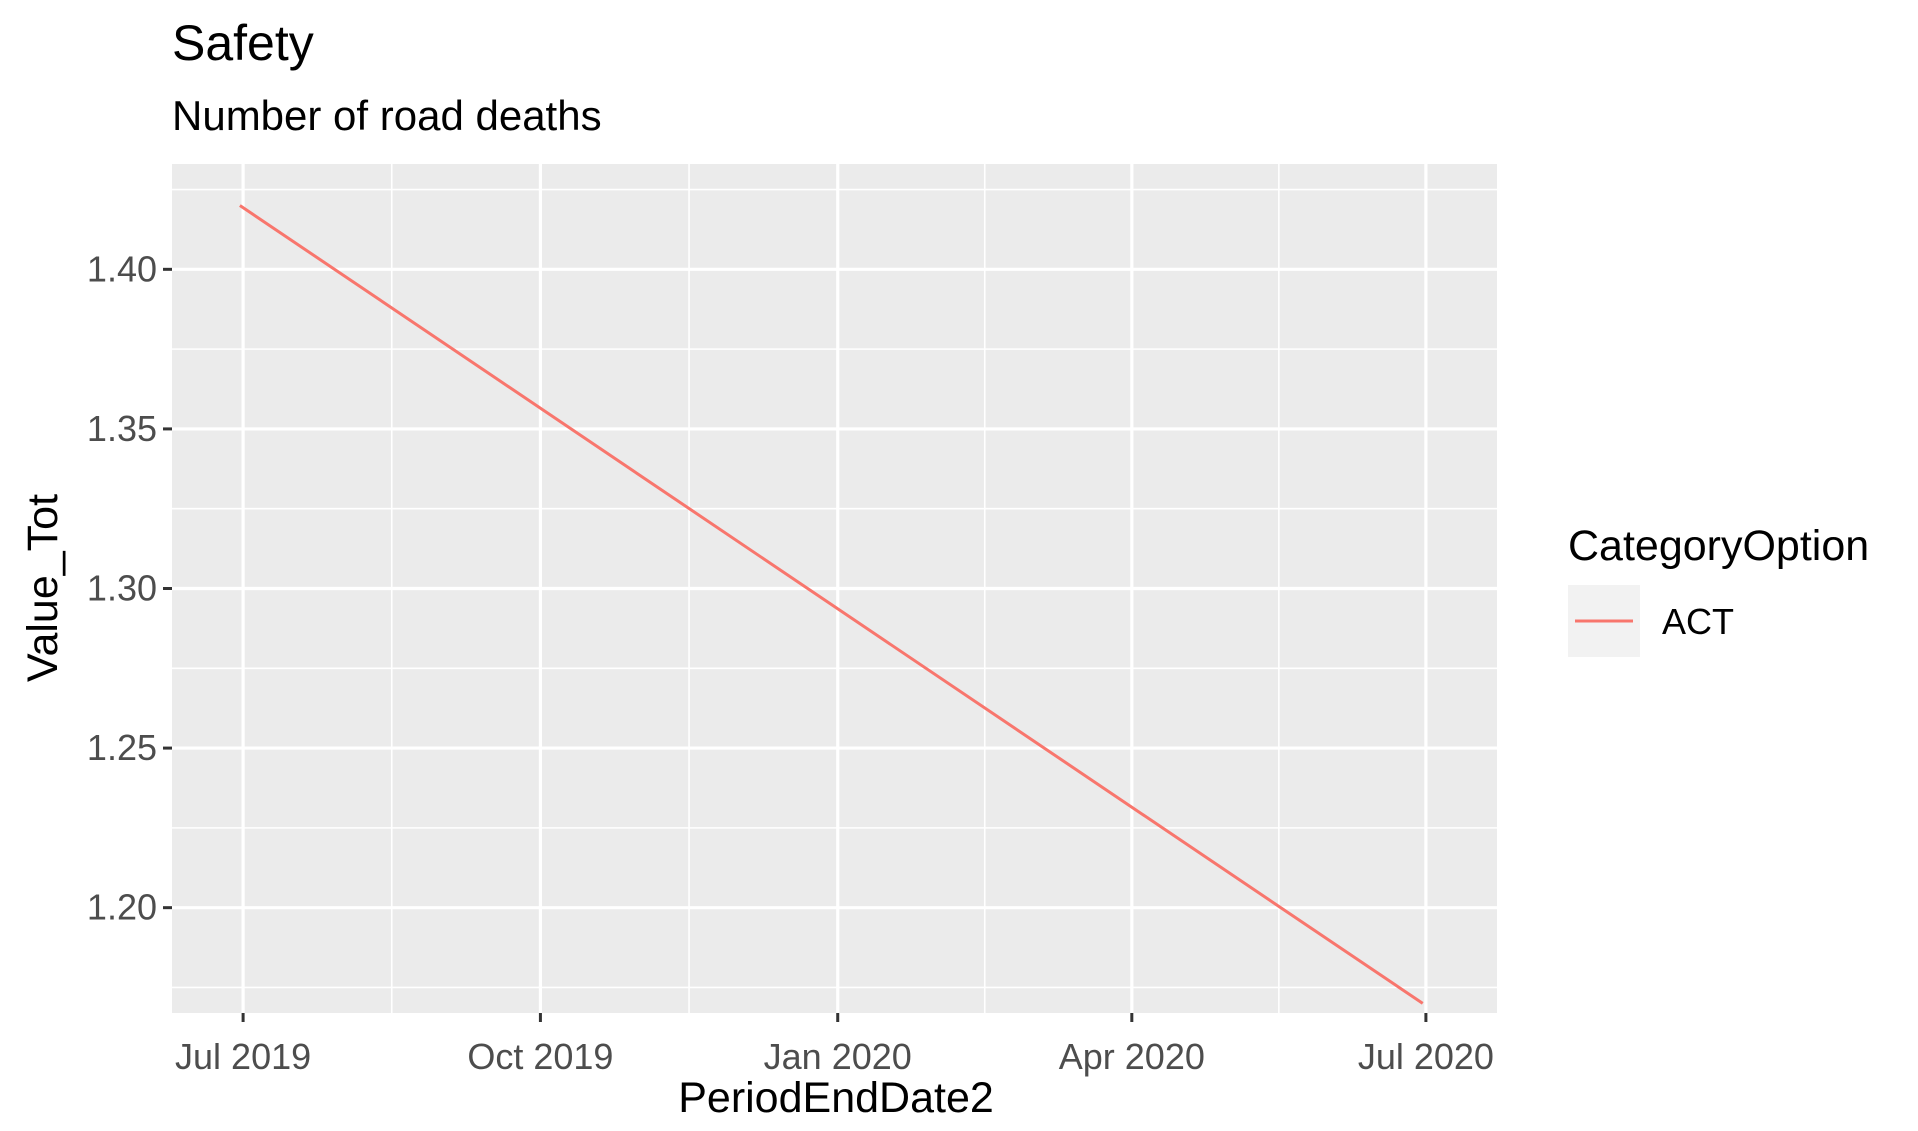  I want to click on legend-title: CategoryOption, so click(1718, 546).